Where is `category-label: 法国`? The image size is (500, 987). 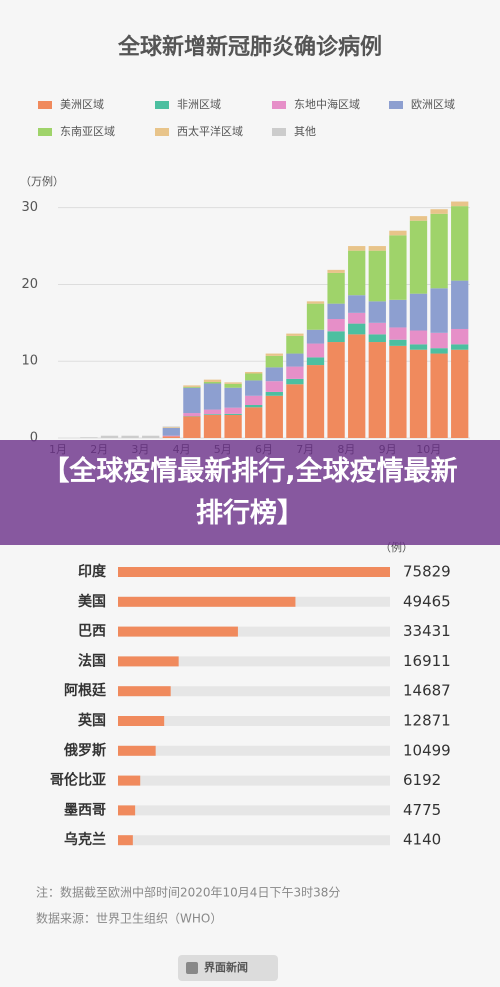
category-label: 法国 is located at coordinates (92, 660).